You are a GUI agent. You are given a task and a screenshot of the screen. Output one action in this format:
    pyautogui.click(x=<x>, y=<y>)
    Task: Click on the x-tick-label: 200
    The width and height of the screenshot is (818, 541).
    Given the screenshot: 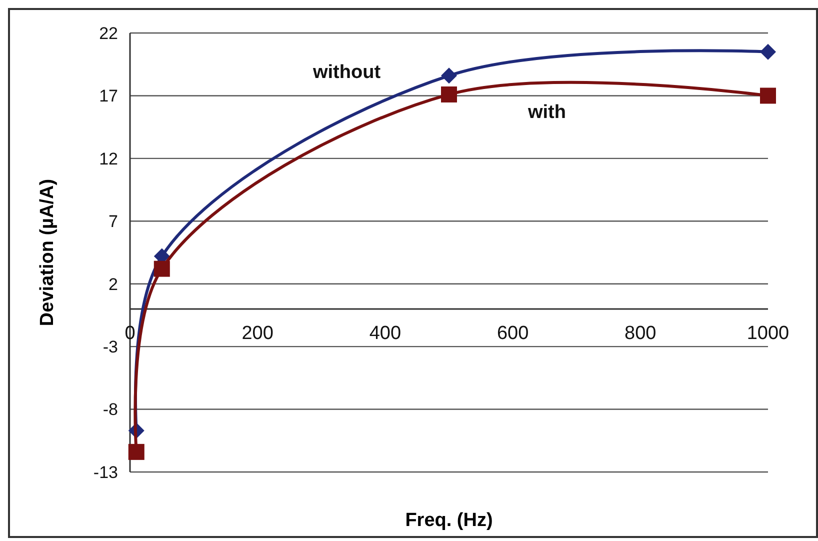 What is the action you would take?
    pyautogui.click(x=258, y=333)
    